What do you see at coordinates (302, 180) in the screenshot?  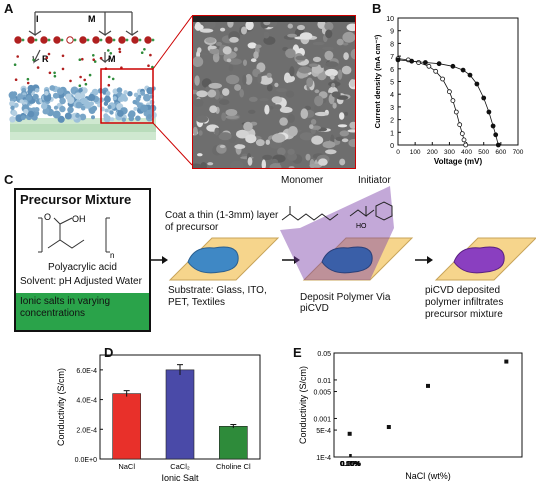 I see `monomer-label: Monomer` at bounding box center [302, 180].